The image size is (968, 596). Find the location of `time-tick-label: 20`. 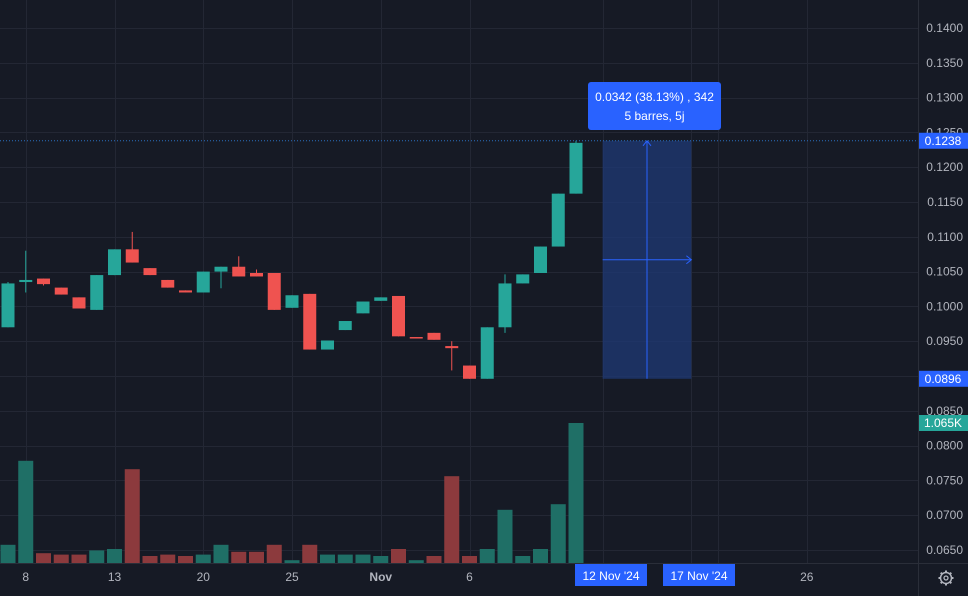

time-tick-label: 20 is located at coordinates (204, 577).